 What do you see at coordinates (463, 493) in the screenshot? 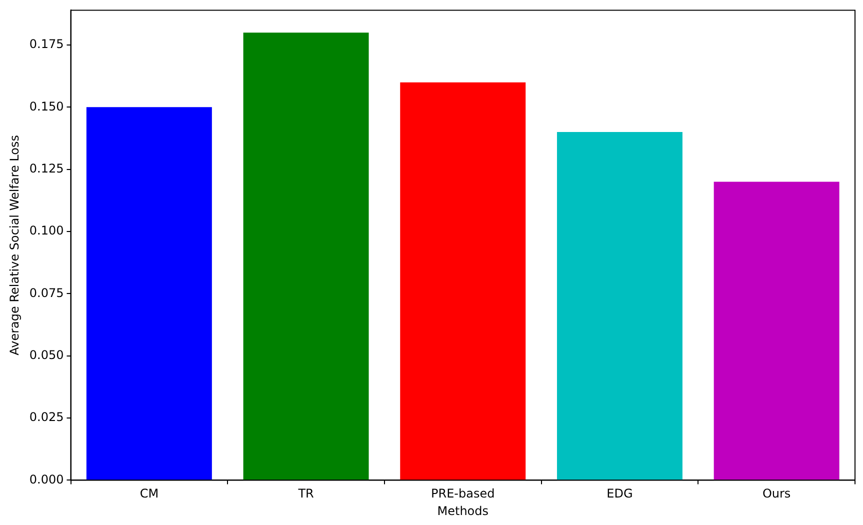
I see `x-tick-label: PRE-based` at bounding box center [463, 493].